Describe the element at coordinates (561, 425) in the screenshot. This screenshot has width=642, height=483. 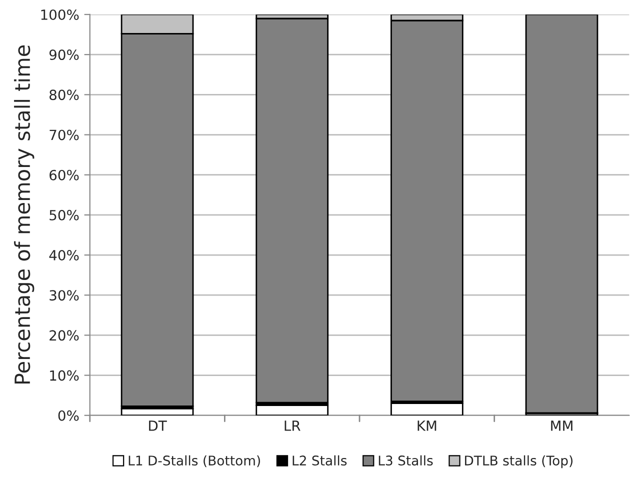
I see `x-tick-label: MM` at that location.